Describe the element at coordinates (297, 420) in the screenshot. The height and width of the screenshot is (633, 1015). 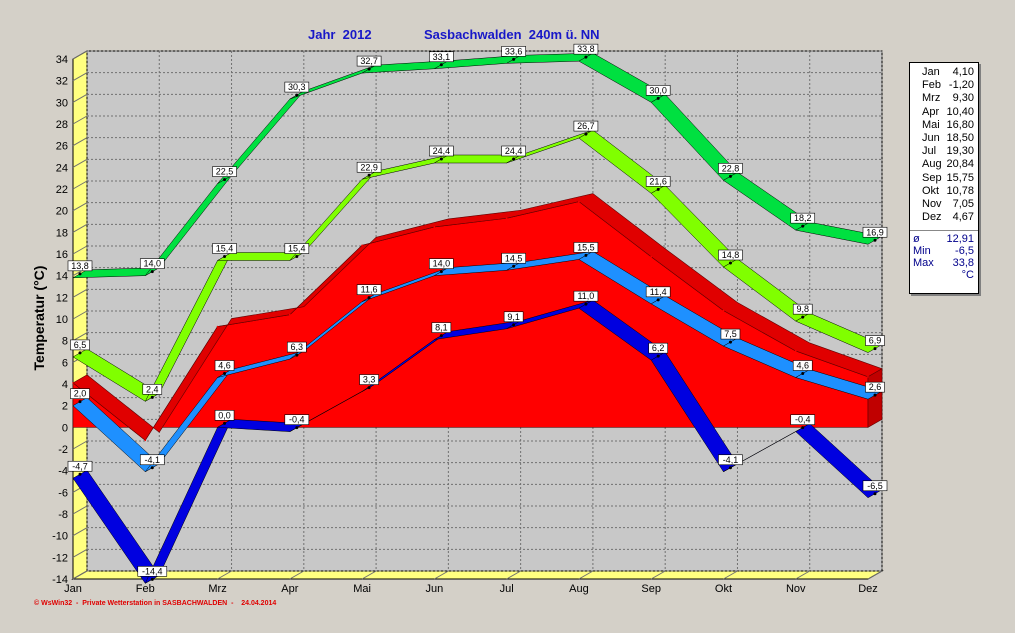
I see `data-label: -0,4` at that location.